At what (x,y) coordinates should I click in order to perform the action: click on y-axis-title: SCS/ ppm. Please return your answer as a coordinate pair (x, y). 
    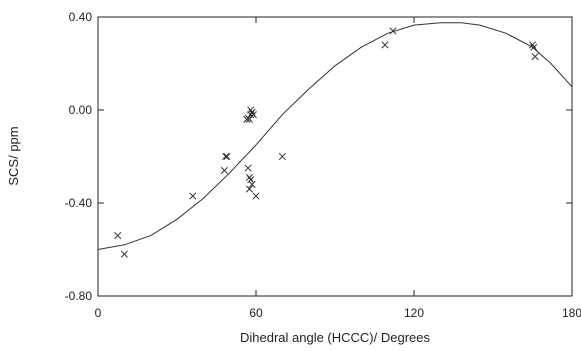
    Looking at the image, I should click on (13, 155).